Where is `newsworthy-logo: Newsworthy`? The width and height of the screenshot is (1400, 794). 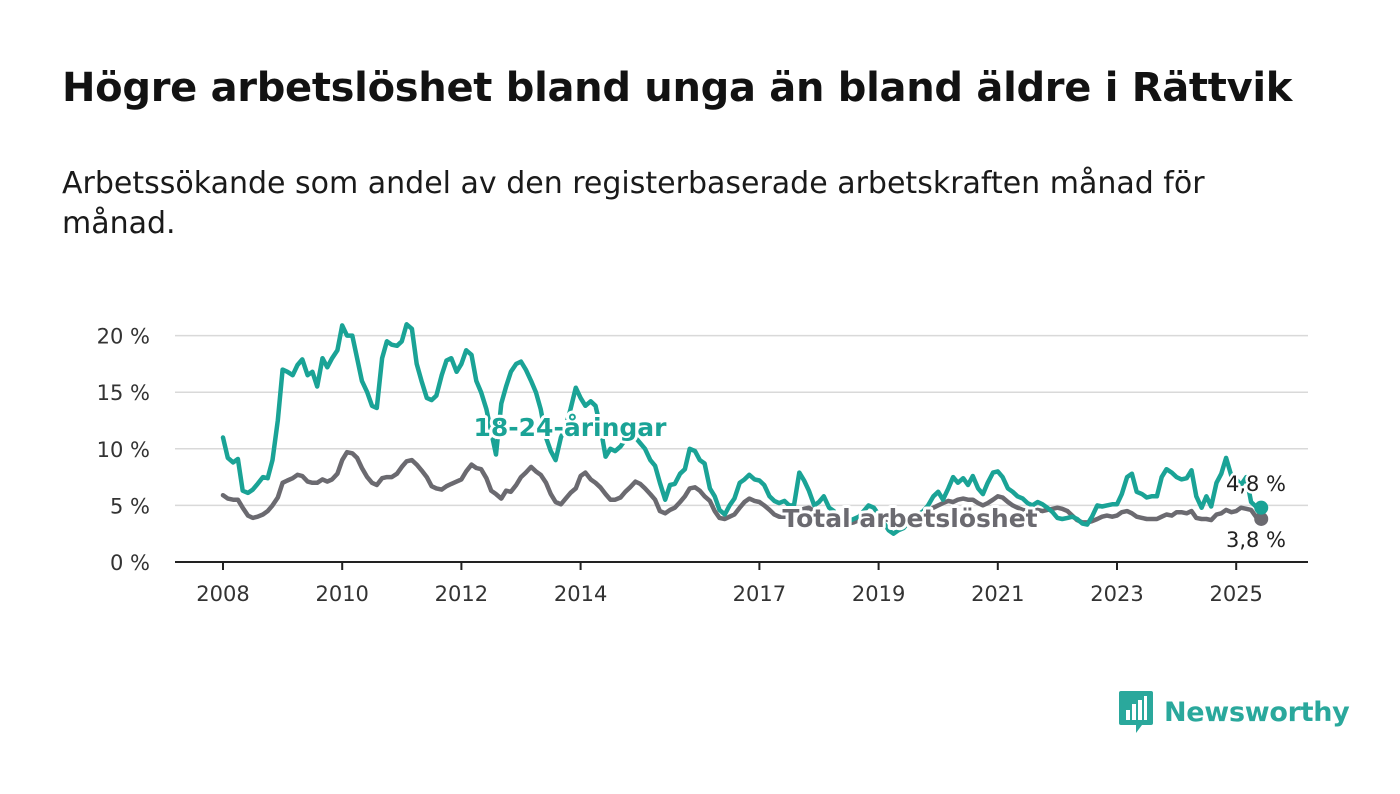 newsworthy-logo: Newsworthy is located at coordinates (1234, 712).